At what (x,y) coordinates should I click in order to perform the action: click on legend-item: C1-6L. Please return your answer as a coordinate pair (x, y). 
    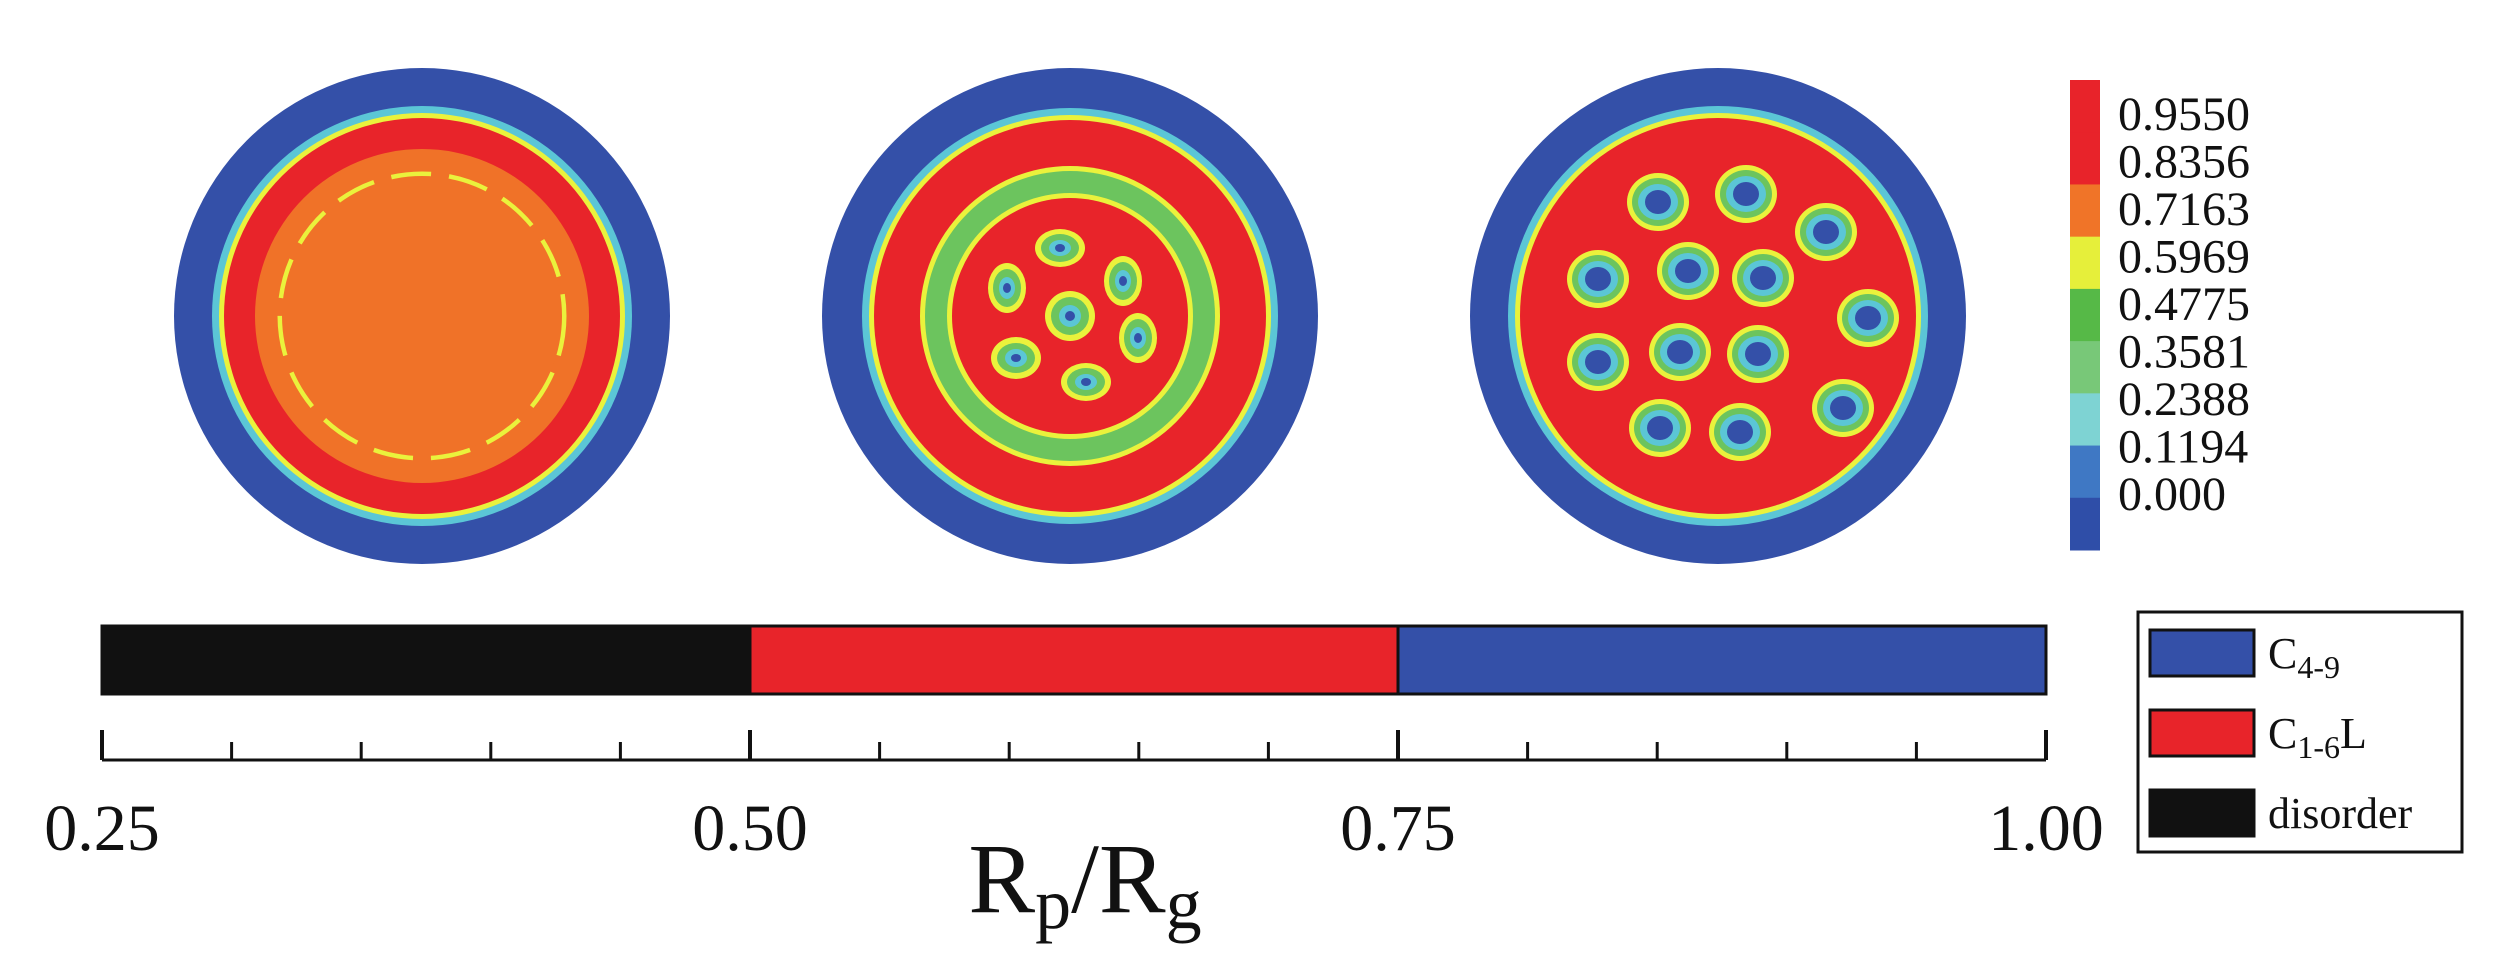
    Looking at the image, I should click on (2257, 736).